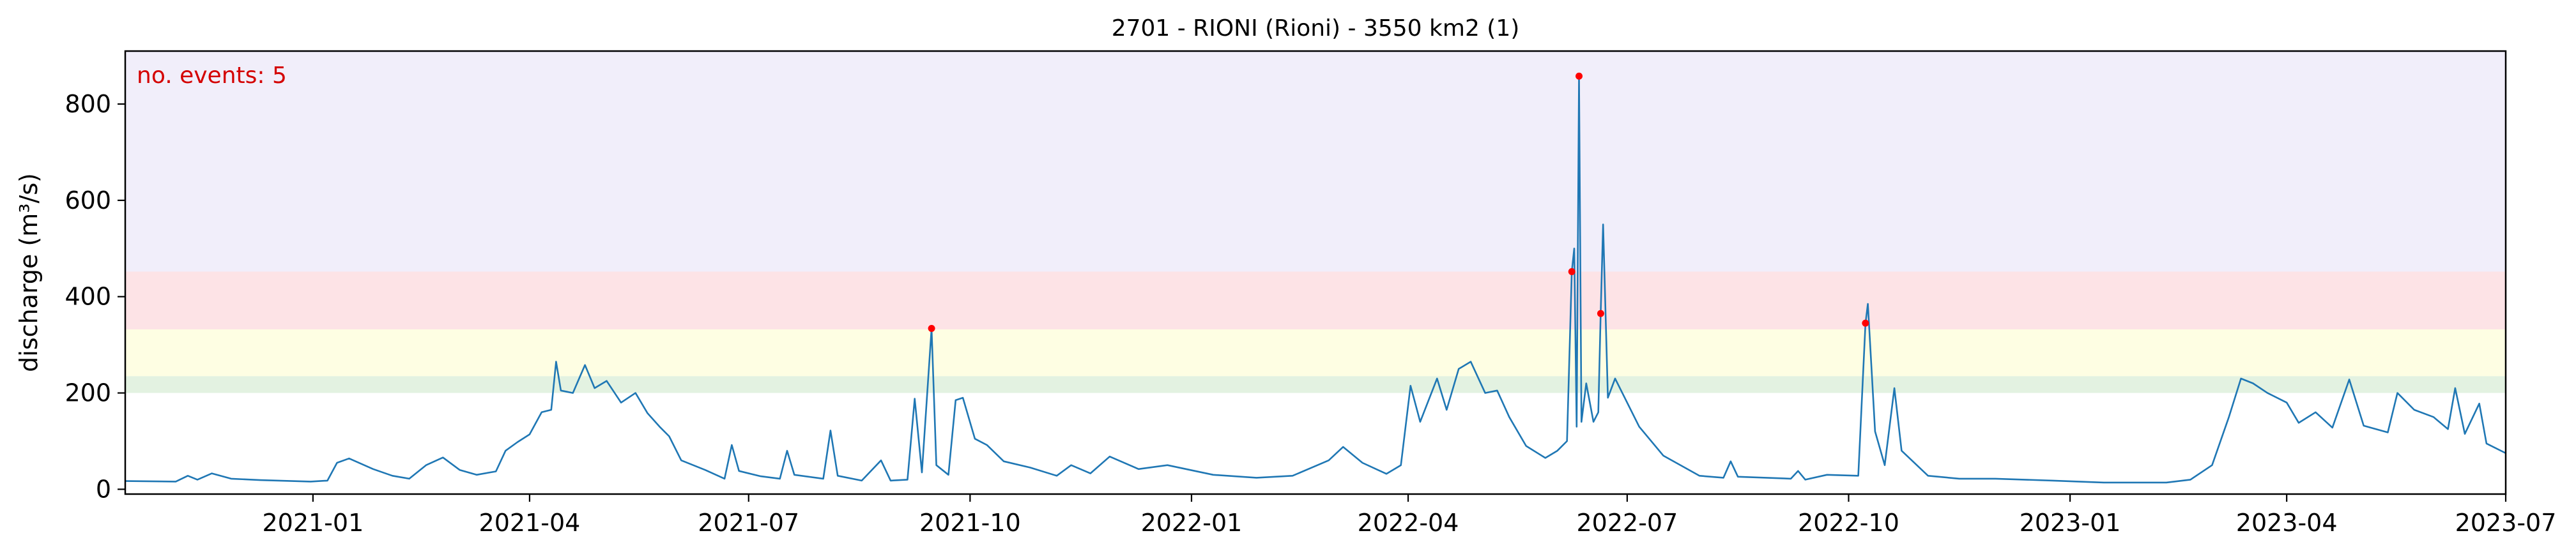  What do you see at coordinates (103, 489) in the screenshot?
I see `y-tick-label-0: 0` at bounding box center [103, 489].